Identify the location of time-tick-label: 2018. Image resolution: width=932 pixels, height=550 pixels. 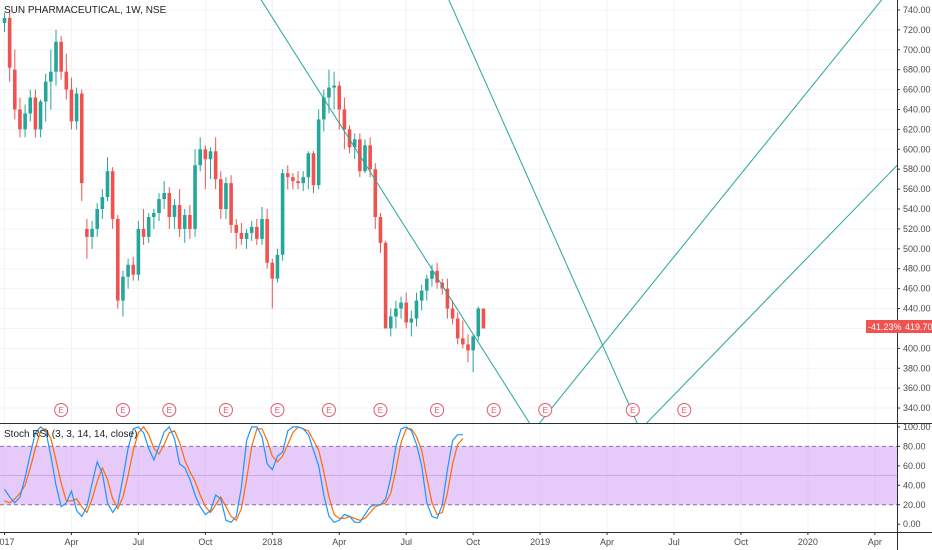
(272, 542).